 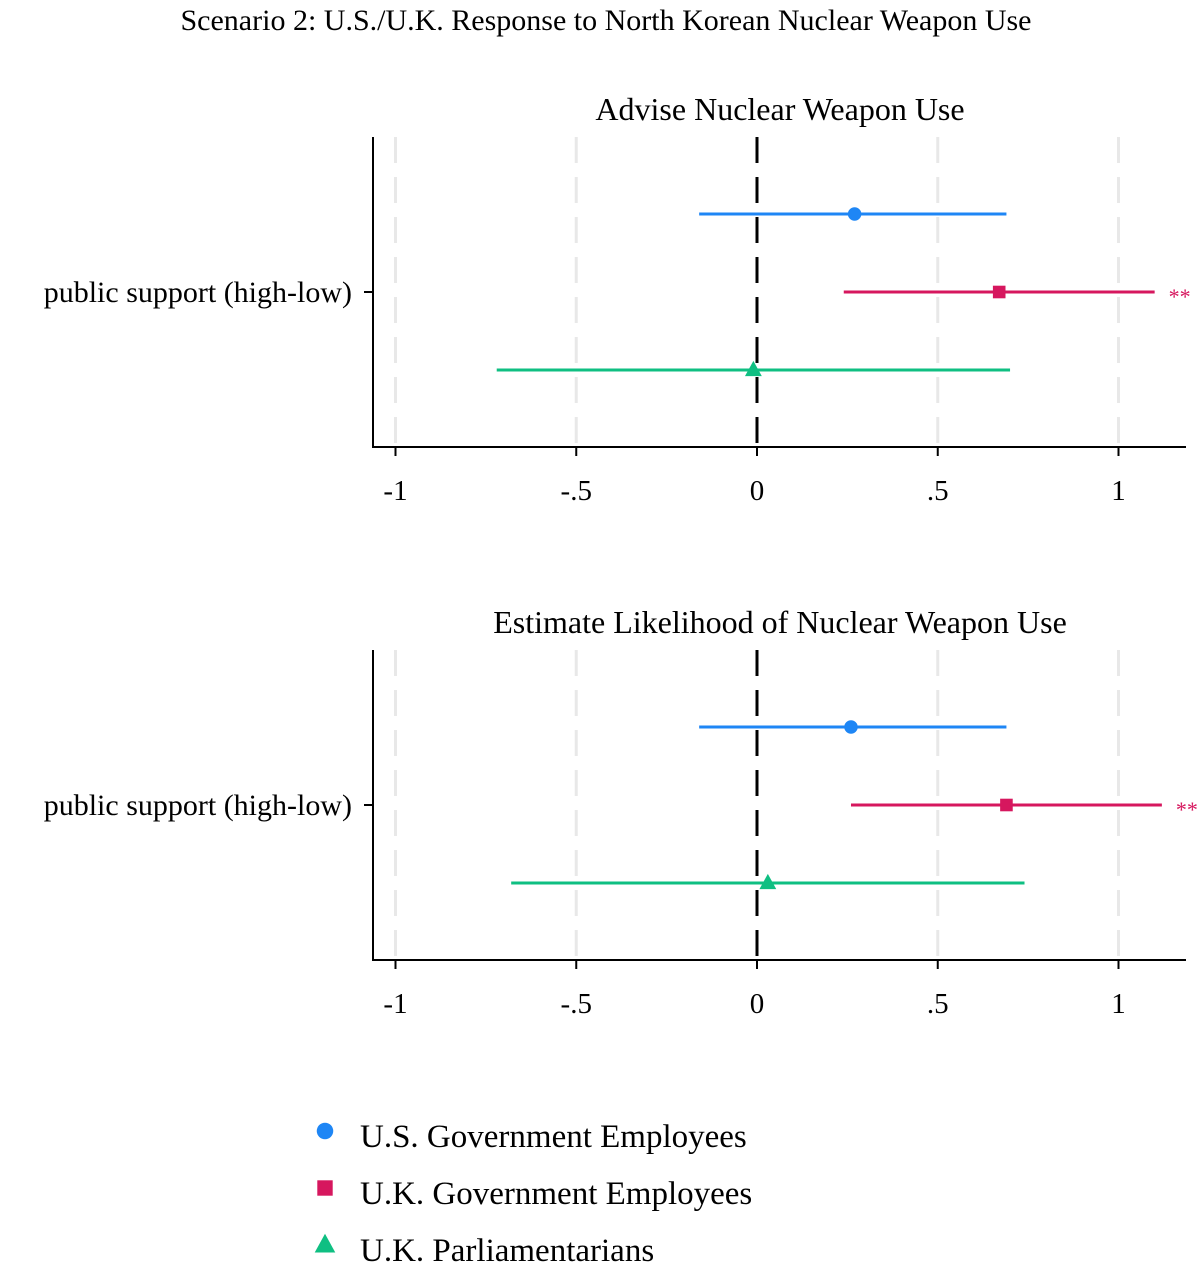 What do you see at coordinates (556, 1194) in the screenshot?
I see `svg-text: U.K. Government Employees` at bounding box center [556, 1194].